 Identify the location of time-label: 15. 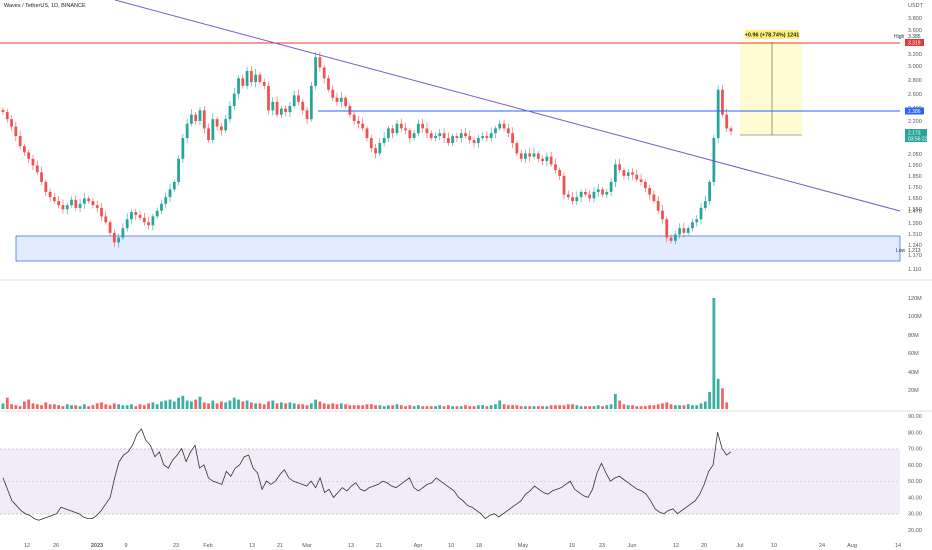
(572, 546).